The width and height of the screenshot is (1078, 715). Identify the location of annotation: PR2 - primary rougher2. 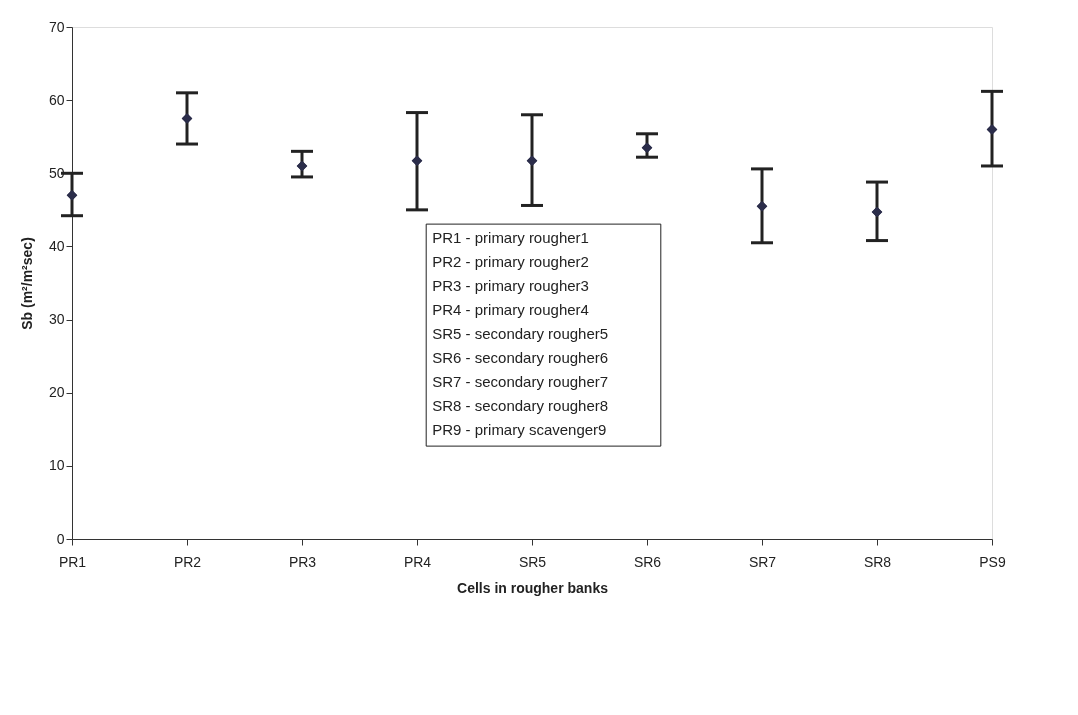
(510, 262).